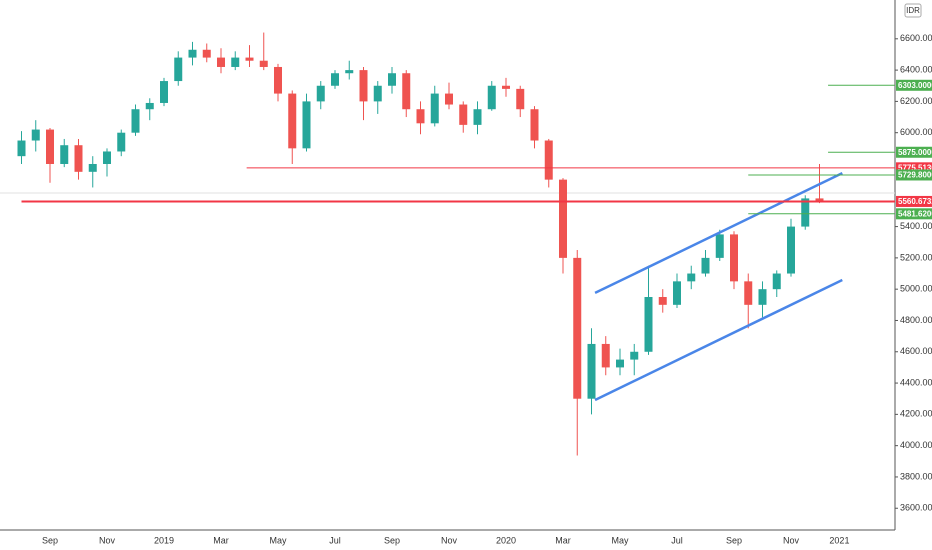  Describe the element at coordinates (916, 414) in the screenshot. I see `y-tick-label: 4200.0000` at that location.